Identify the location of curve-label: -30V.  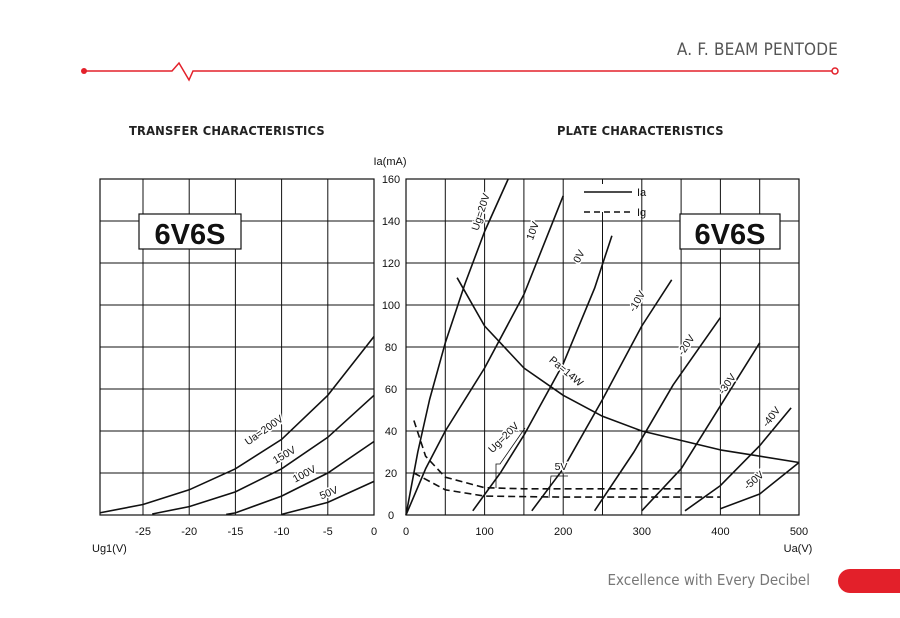
(727, 384).